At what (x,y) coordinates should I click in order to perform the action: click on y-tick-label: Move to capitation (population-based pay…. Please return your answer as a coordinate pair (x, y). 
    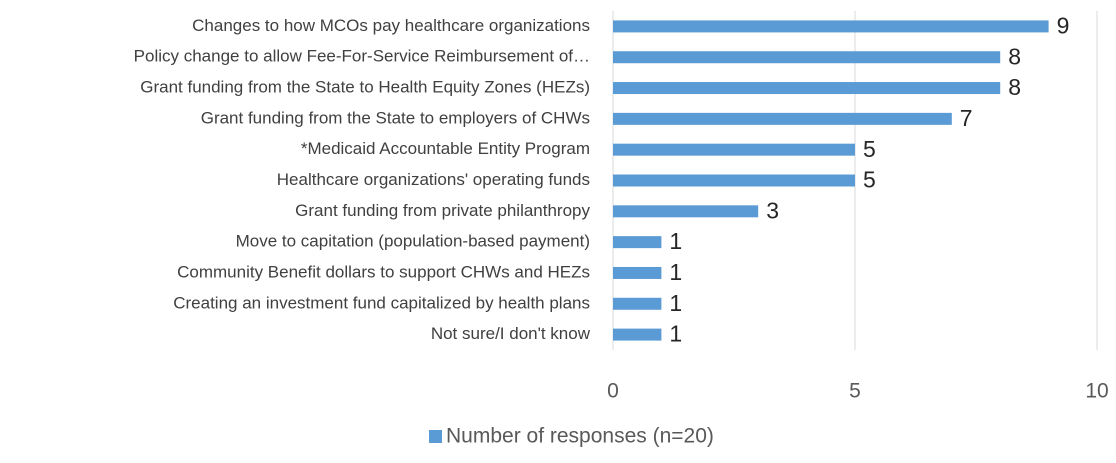
    Looking at the image, I should click on (413, 241).